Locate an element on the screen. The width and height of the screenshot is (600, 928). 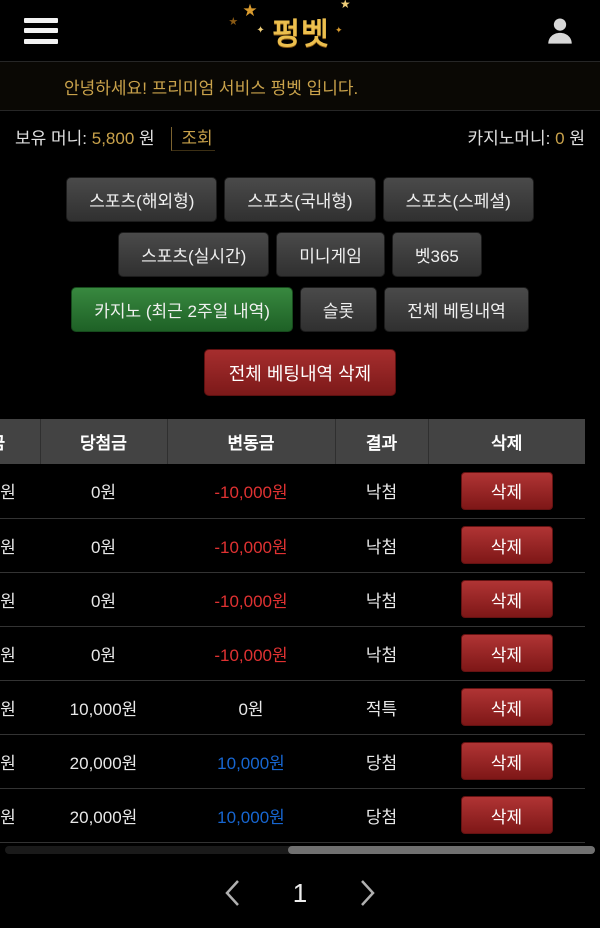
menu-row-1: 스포츠(해외형) 스포츠(국내형) 스포츠(스페셜) is located at coordinates (300, 199).